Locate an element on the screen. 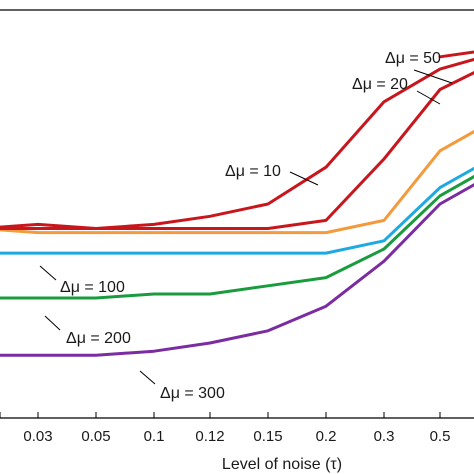  annotation-label: Δμ = 10 is located at coordinates (253, 171).